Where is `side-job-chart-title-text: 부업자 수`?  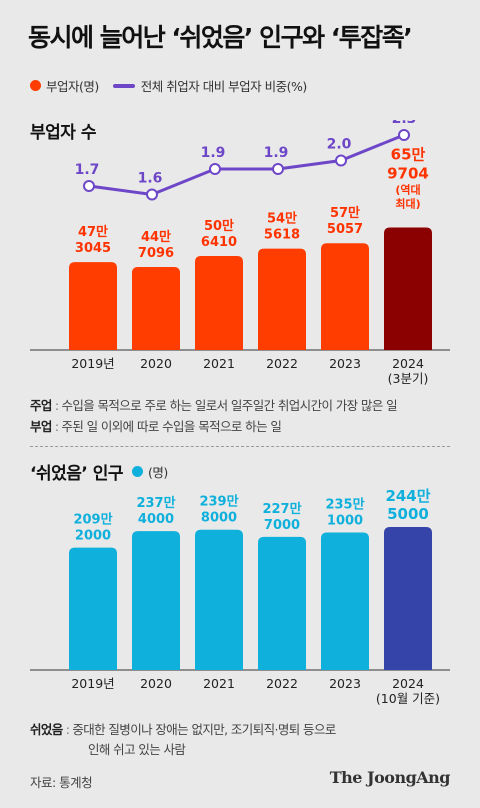 side-job-chart-title-text: 부업자 수 is located at coordinates (63, 133).